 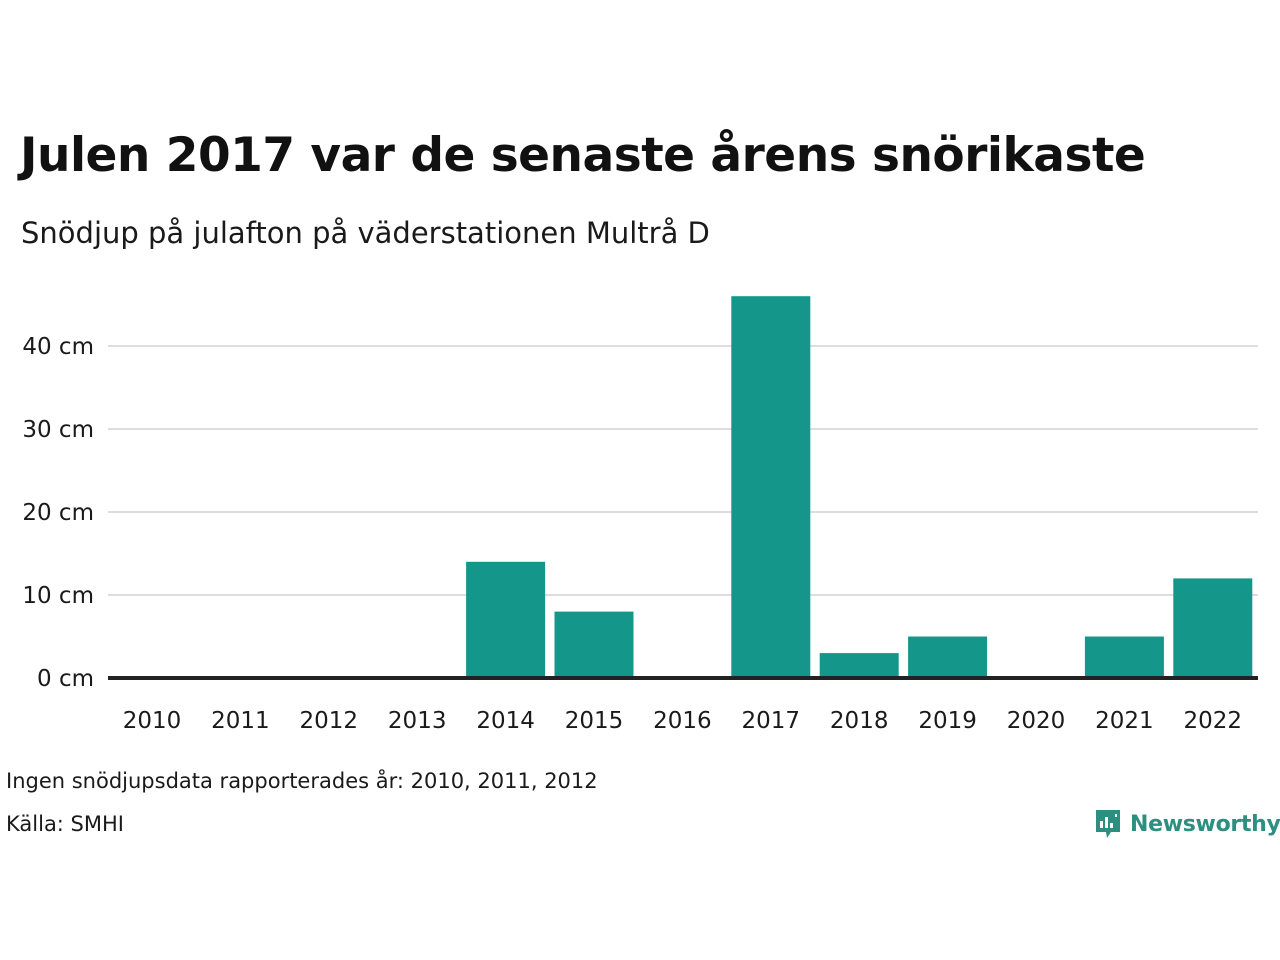 What do you see at coordinates (771, 721) in the screenshot?
I see `x-tick-label: 2017` at bounding box center [771, 721].